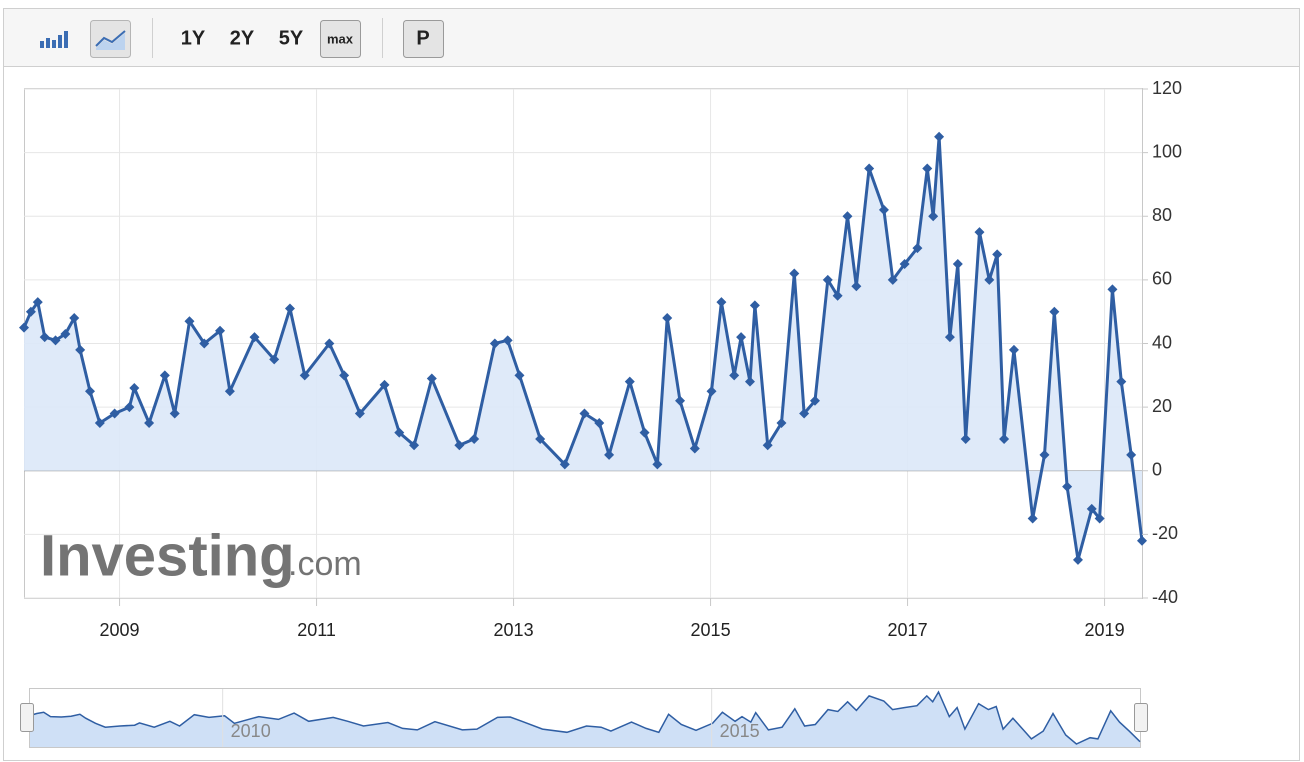  What do you see at coordinates (740, 731) in the screenshot?
I see `navigator-tick-label: 2015` at bounding box center [740, 731].